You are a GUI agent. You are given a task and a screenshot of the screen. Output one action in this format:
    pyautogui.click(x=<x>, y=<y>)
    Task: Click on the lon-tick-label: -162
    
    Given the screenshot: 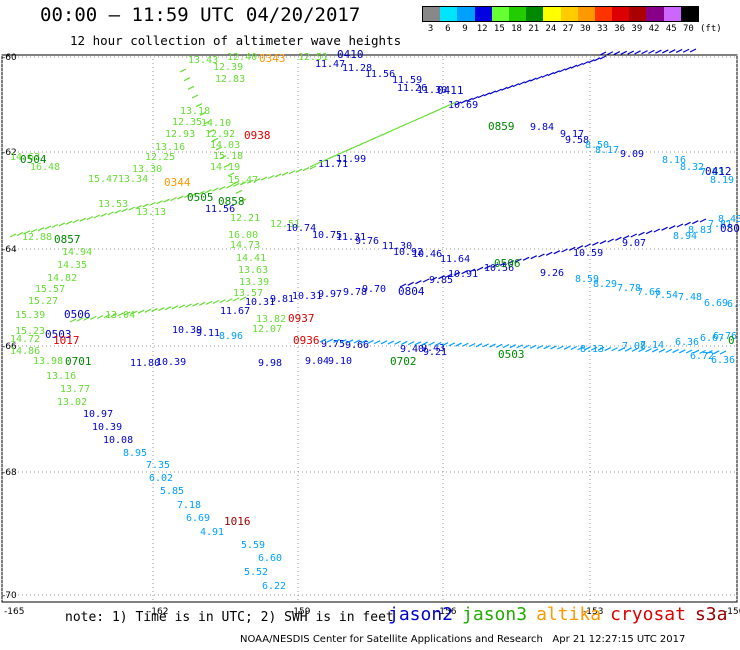 What is the action you would take?
    pyautogui.click(x=158, y=612)
    